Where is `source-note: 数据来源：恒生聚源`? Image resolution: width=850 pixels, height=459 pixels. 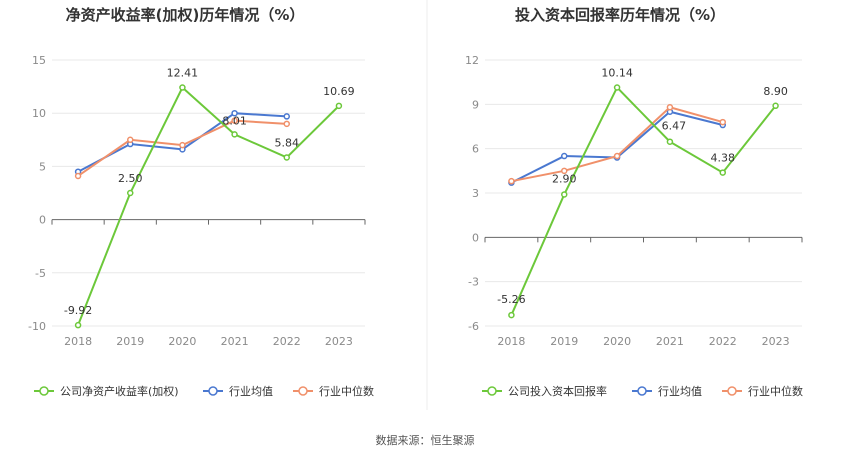
source-note: 数据来源：恒生聚源 is located at coordinates (425, 440).